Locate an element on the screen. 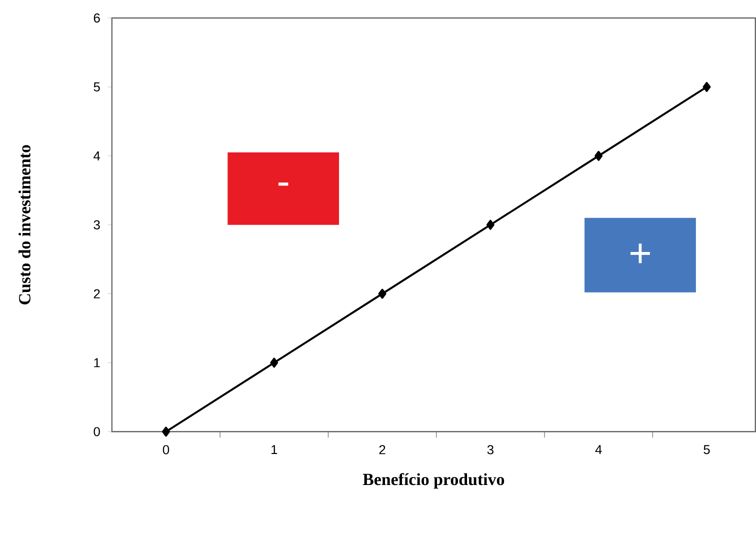 This screenshot has width=756, height=546. y-tick-label: 2 is located at coordinates (97, 293).